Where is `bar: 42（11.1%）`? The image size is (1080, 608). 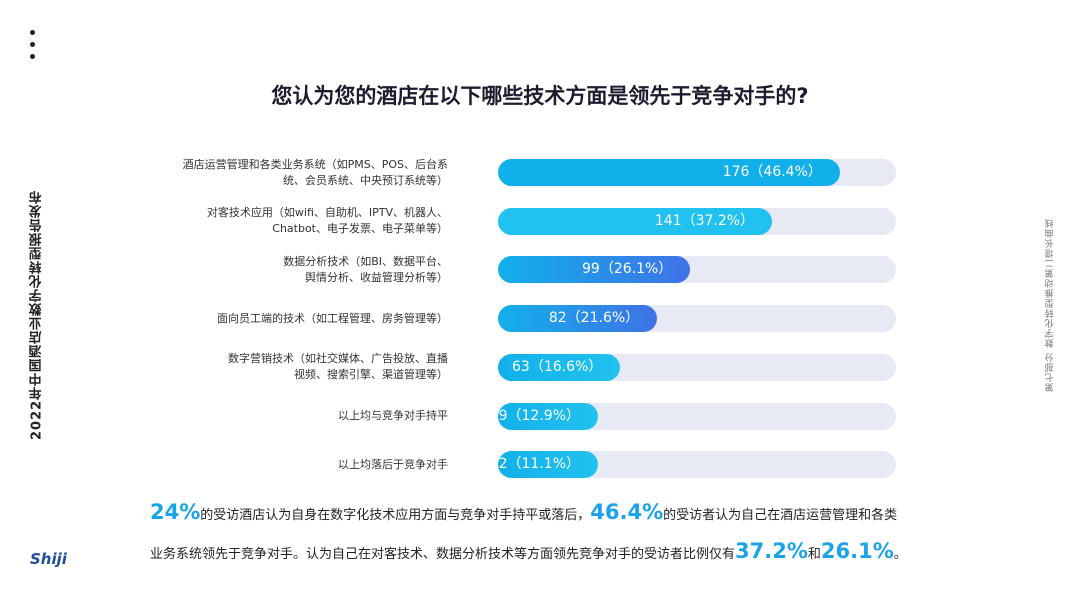 bar: 42（11.1%） is located at coordinates (544, 465).